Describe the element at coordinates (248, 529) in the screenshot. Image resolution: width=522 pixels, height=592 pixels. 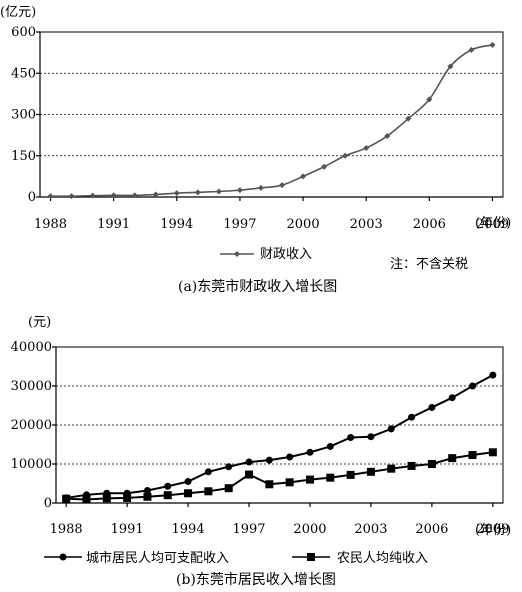
I see `chart-b-x-tick-label: 1997` at that location.